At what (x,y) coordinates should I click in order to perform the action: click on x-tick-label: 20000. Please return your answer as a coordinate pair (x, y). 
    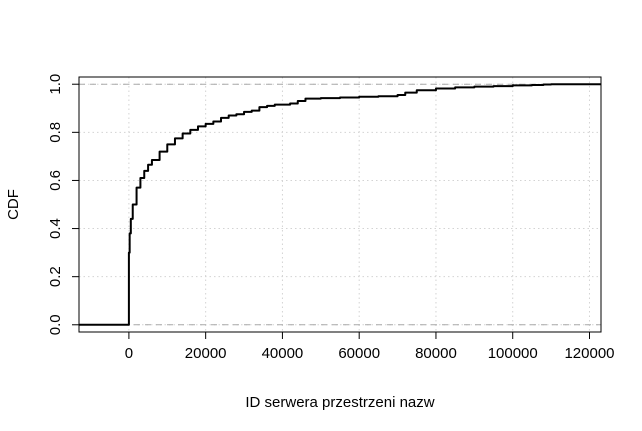
    Looking at the image, I should click on (206, 353).